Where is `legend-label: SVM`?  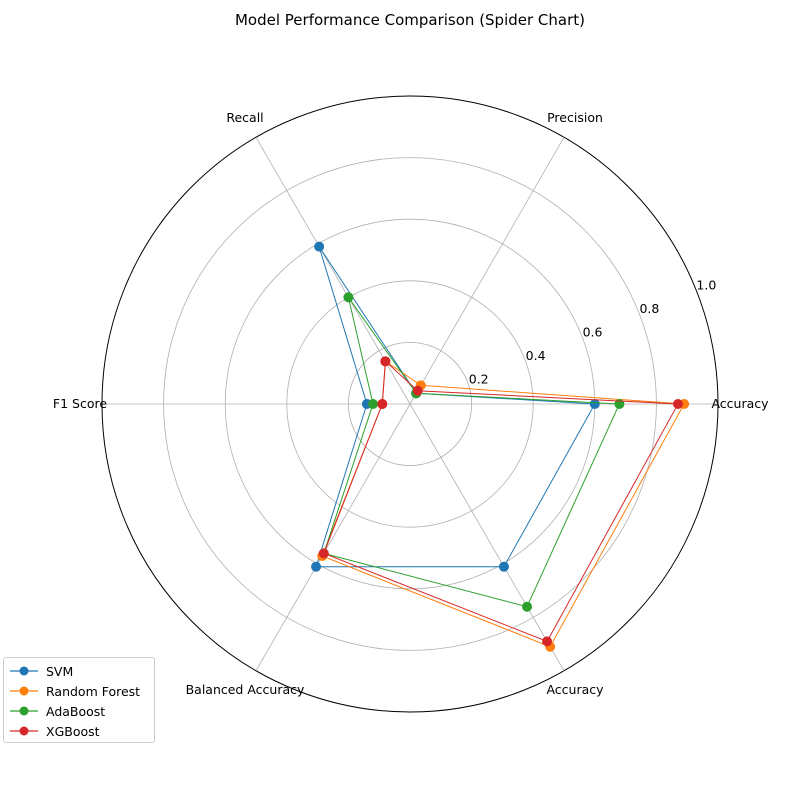
legend-label: SVM is located at coordinates (60, 671).